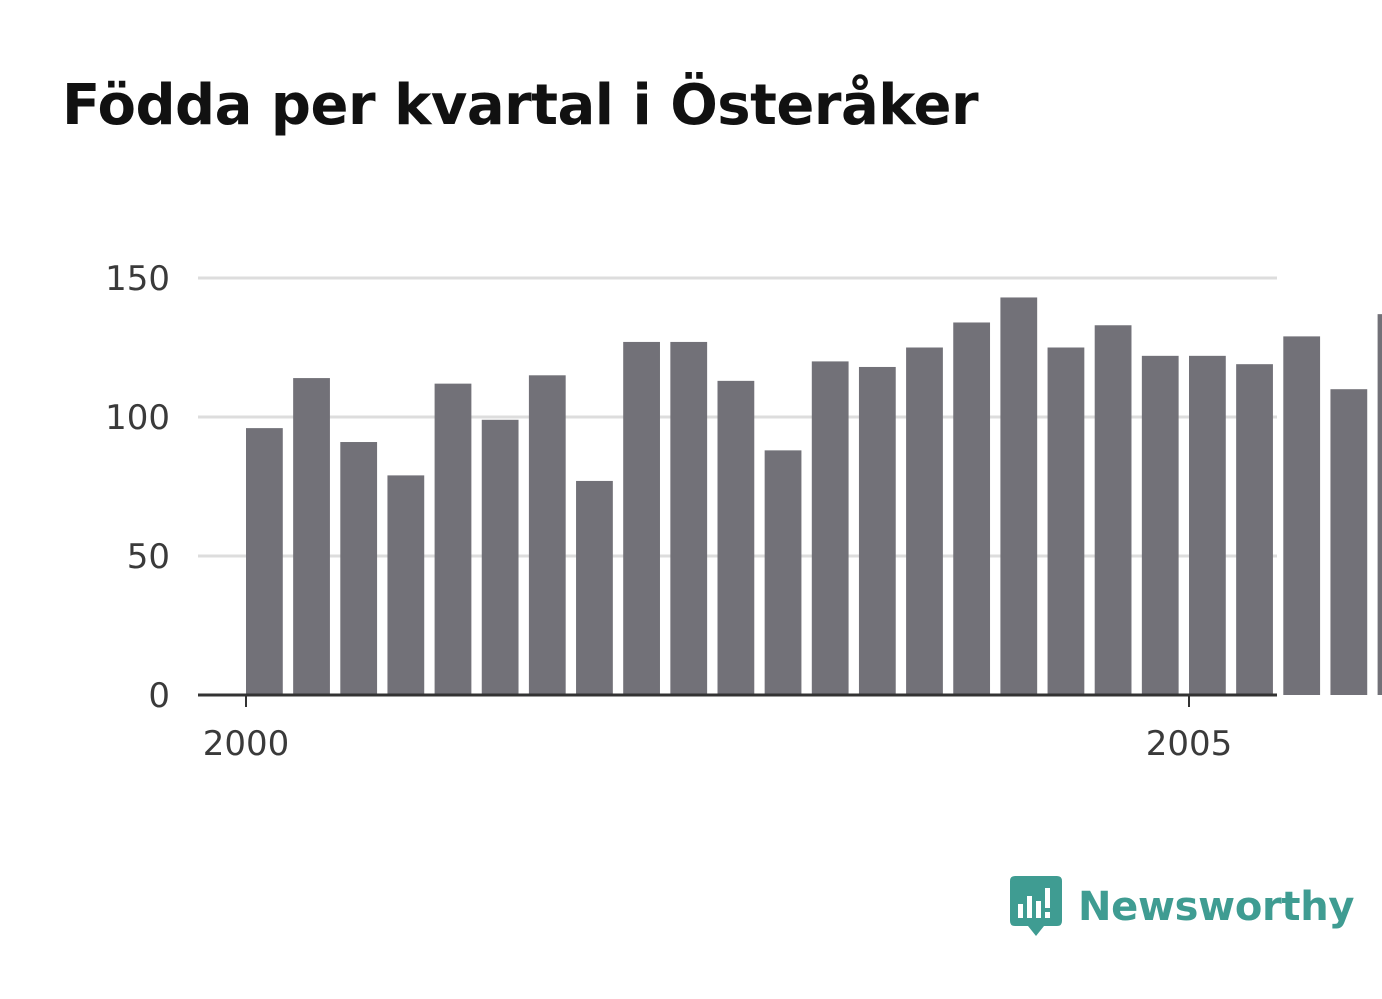 The width and height of the screenshot is (1382, 999). I want to click on y-tick-label-50: 50, so click(148, 557).